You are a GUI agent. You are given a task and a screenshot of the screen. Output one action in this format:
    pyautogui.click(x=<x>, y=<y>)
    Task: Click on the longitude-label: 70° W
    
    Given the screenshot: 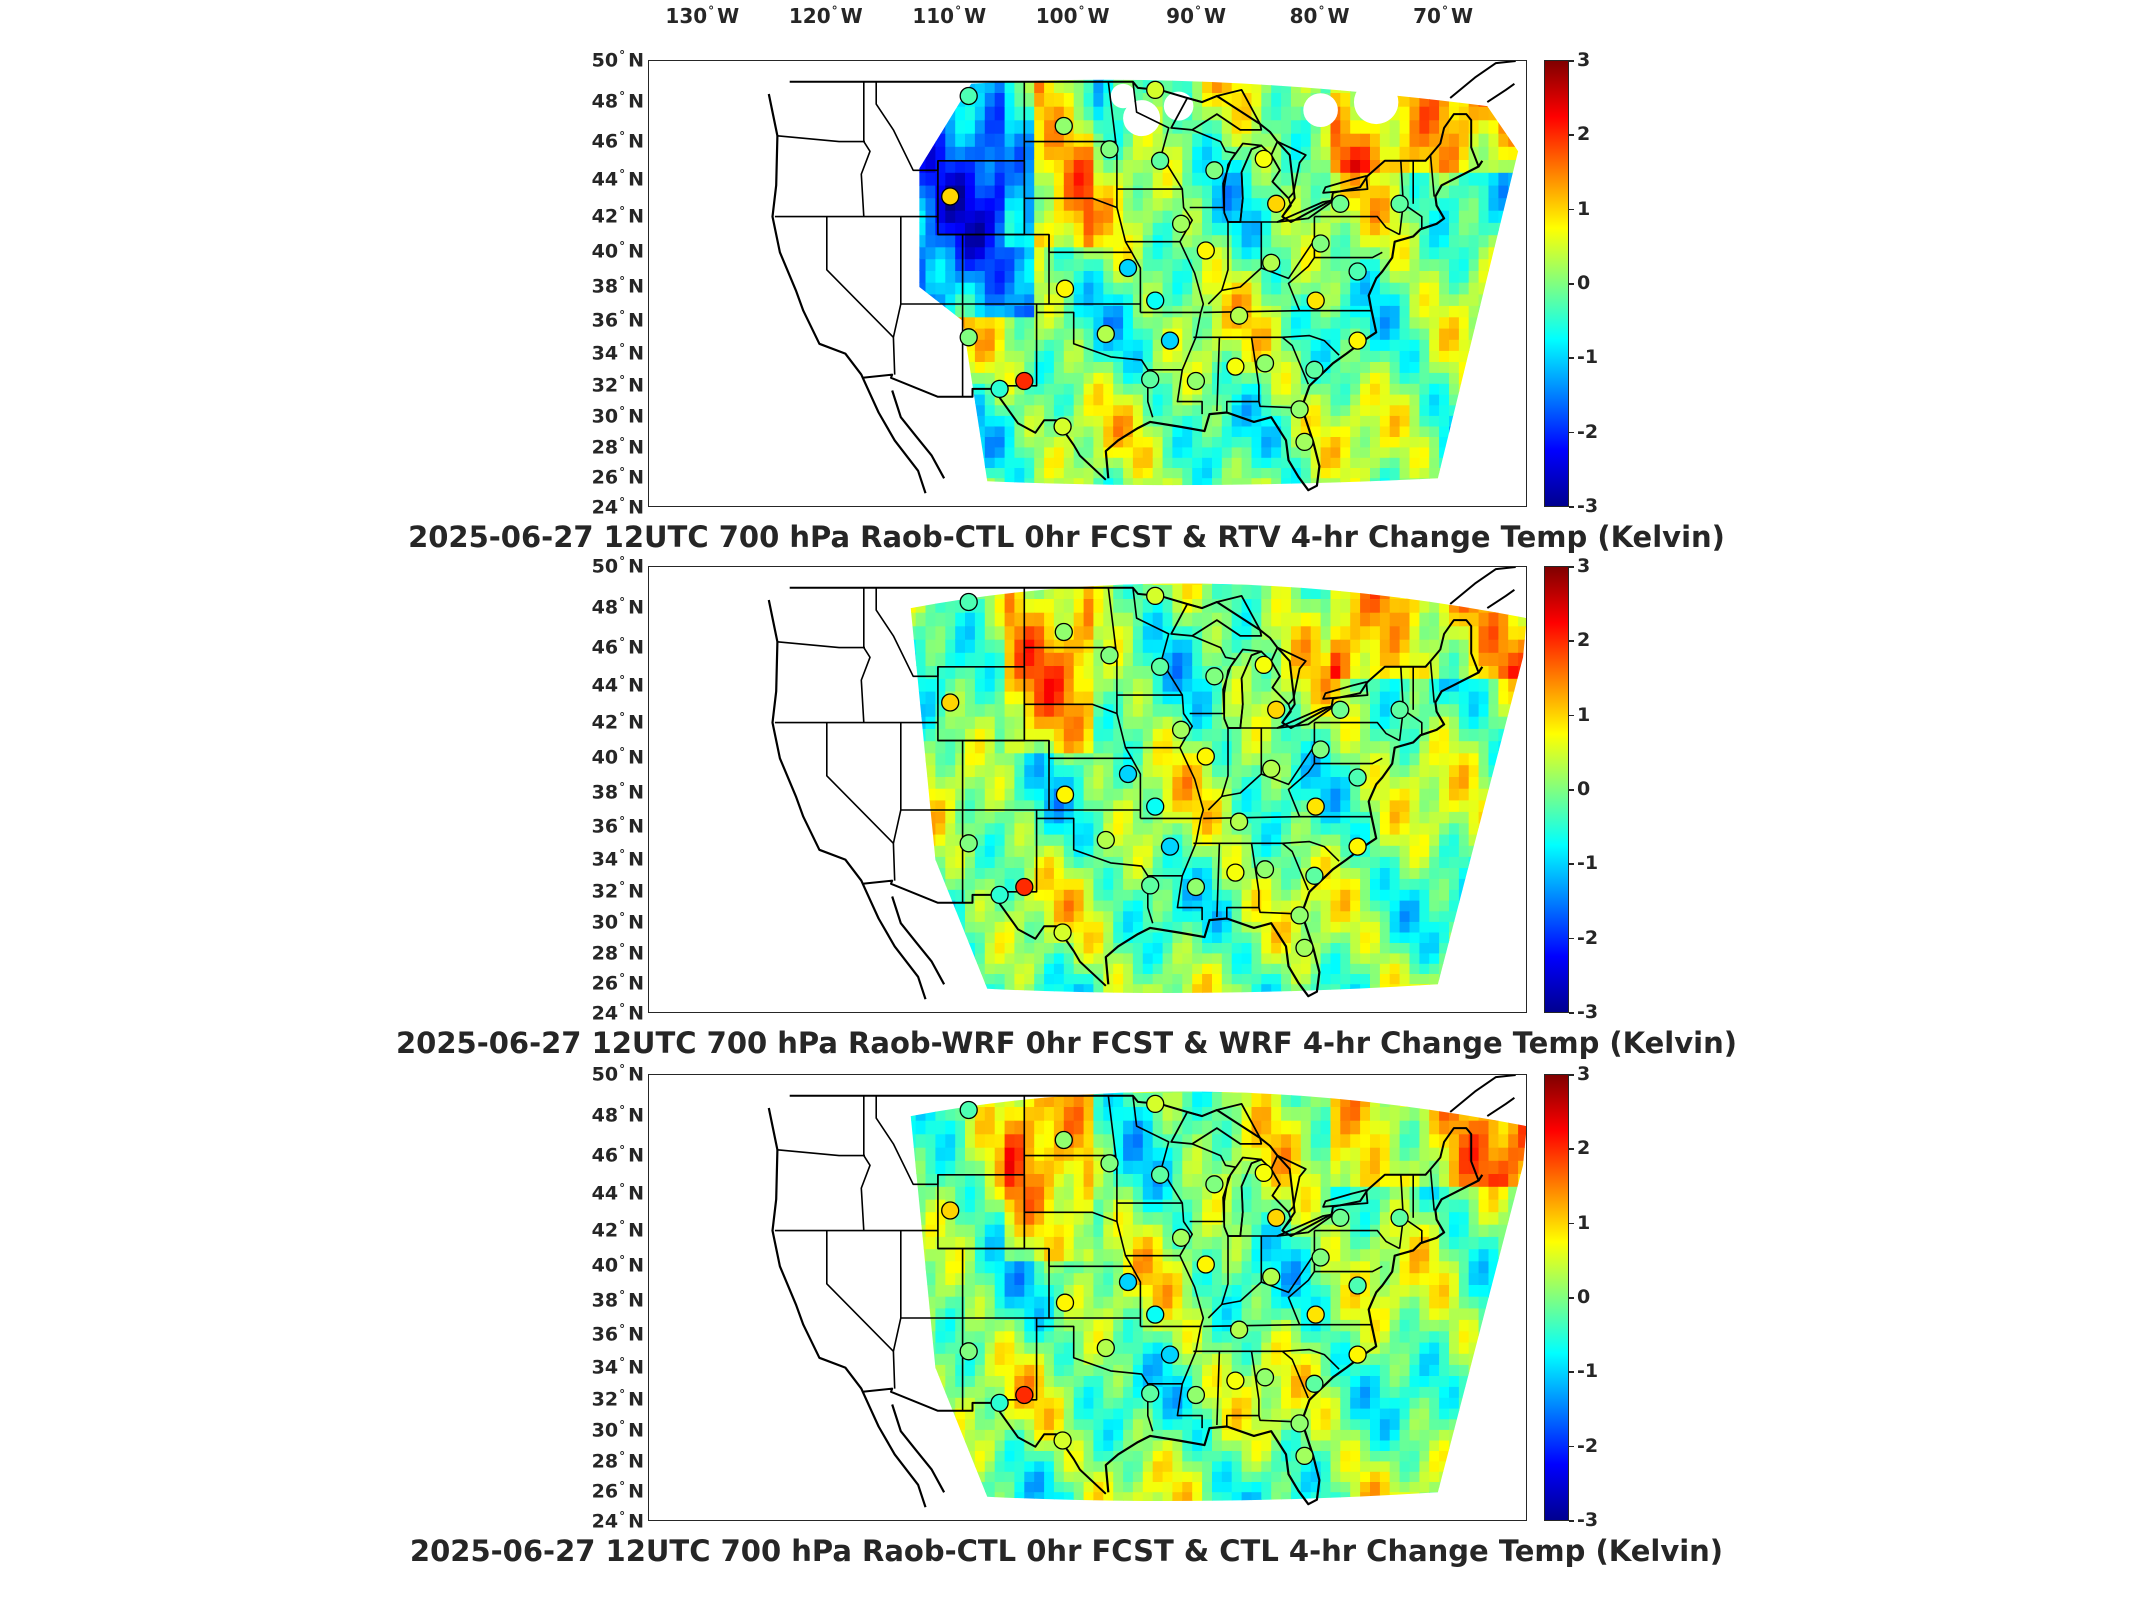 What is the action you would take?
    pyautogui.click(x=1443, y=16)
    